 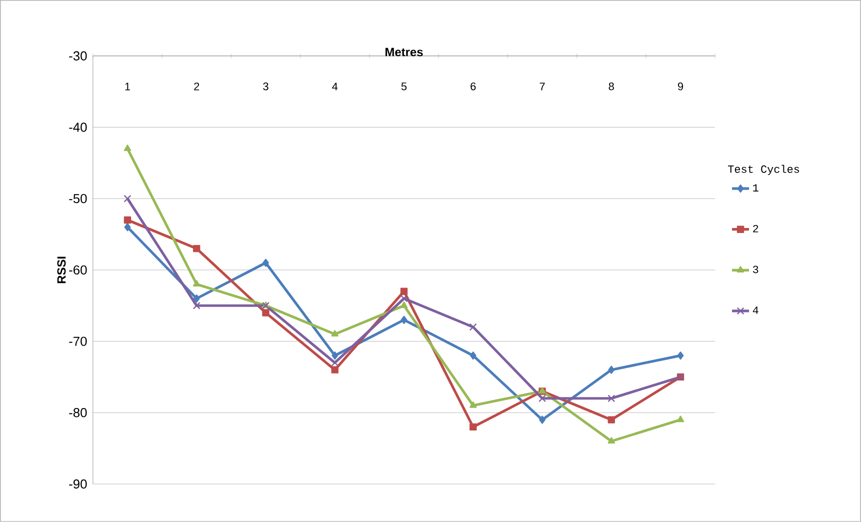 What do you see at coordinates (61, 270) in the screenshot?
I see `y-axis-title: RSSI` at bounding box center [61, 270].